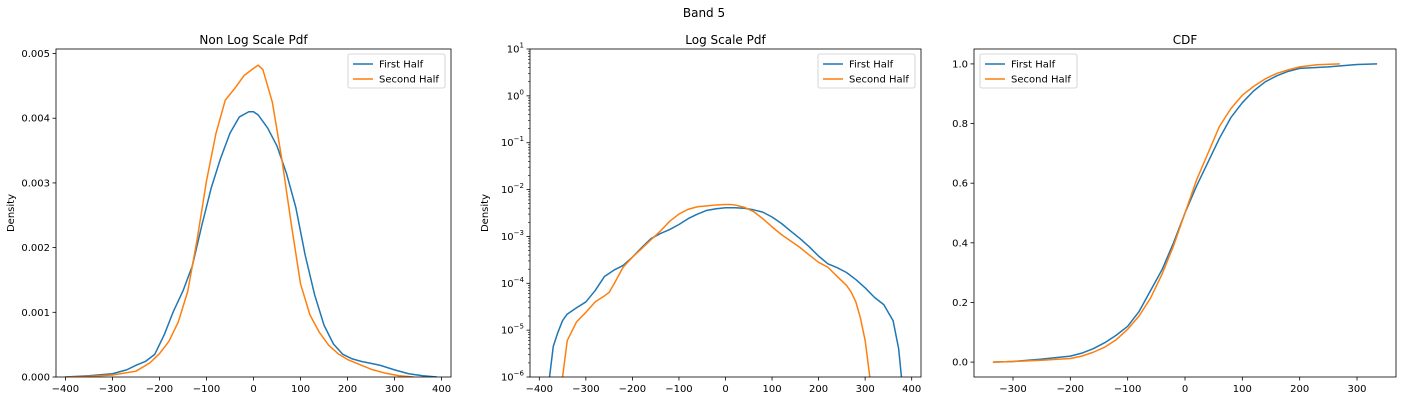 Image resolution: width=1403 pixels, height=400 pixels. I want to click on y-tick-label: 10⁰, so click(515, 95).